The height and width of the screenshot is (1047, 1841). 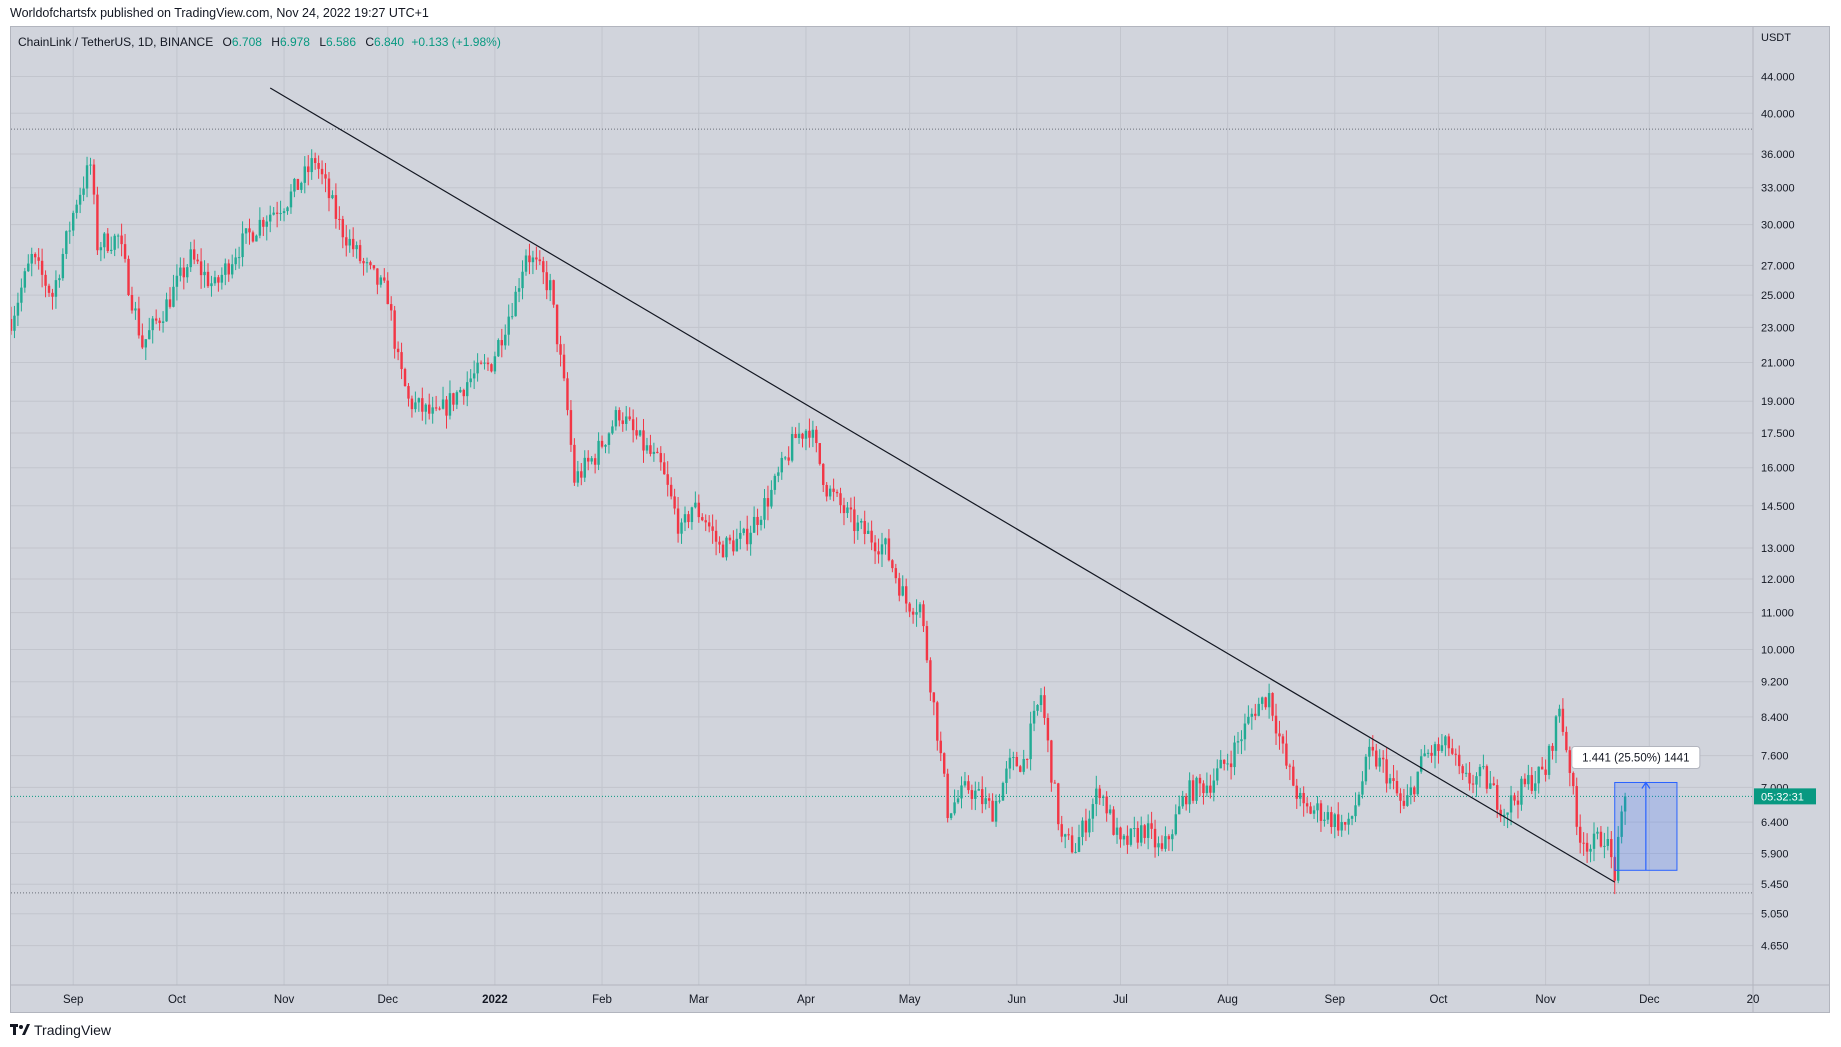 I want to click on x-tick-label: Jun, so click(x=1017, y=1000).